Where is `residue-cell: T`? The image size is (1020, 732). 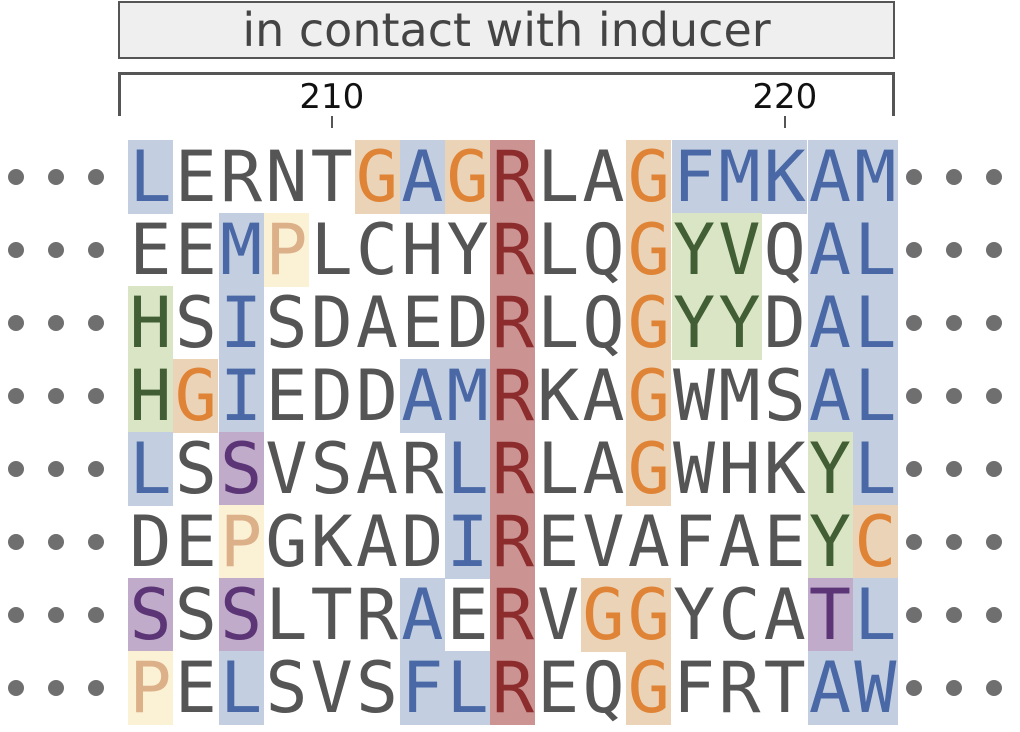
residue-cell: T is located at coordinates (331, 177).